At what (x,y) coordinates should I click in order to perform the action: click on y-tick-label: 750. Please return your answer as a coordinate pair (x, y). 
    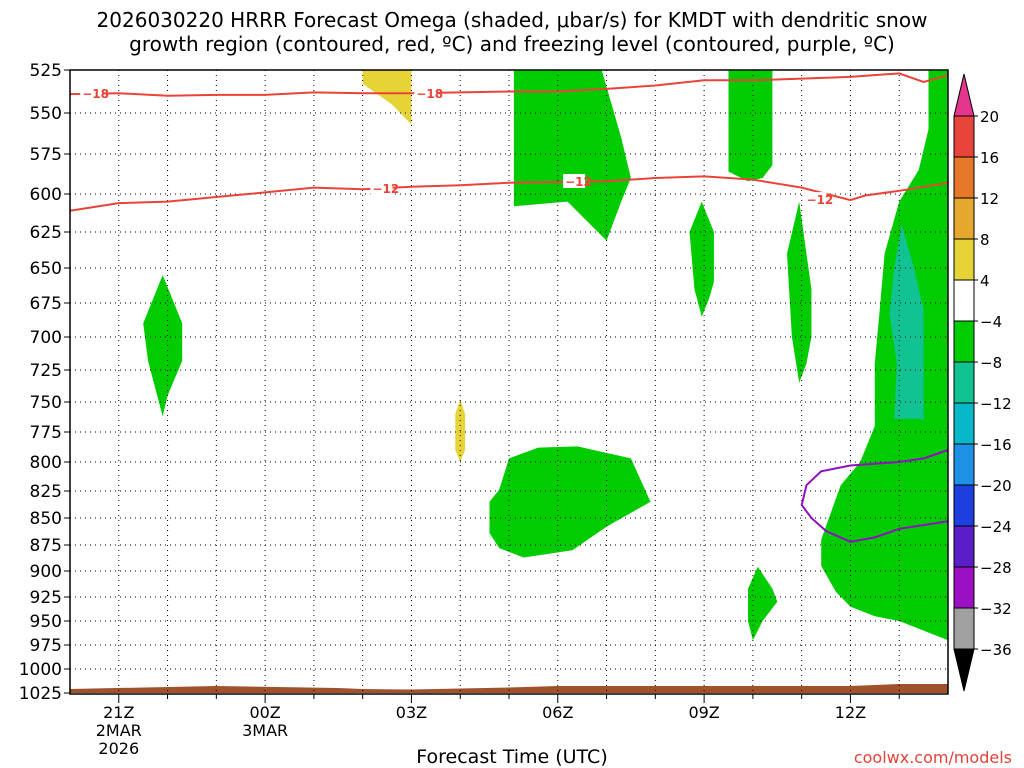
    Looking at the image, I should click on (46, 403).